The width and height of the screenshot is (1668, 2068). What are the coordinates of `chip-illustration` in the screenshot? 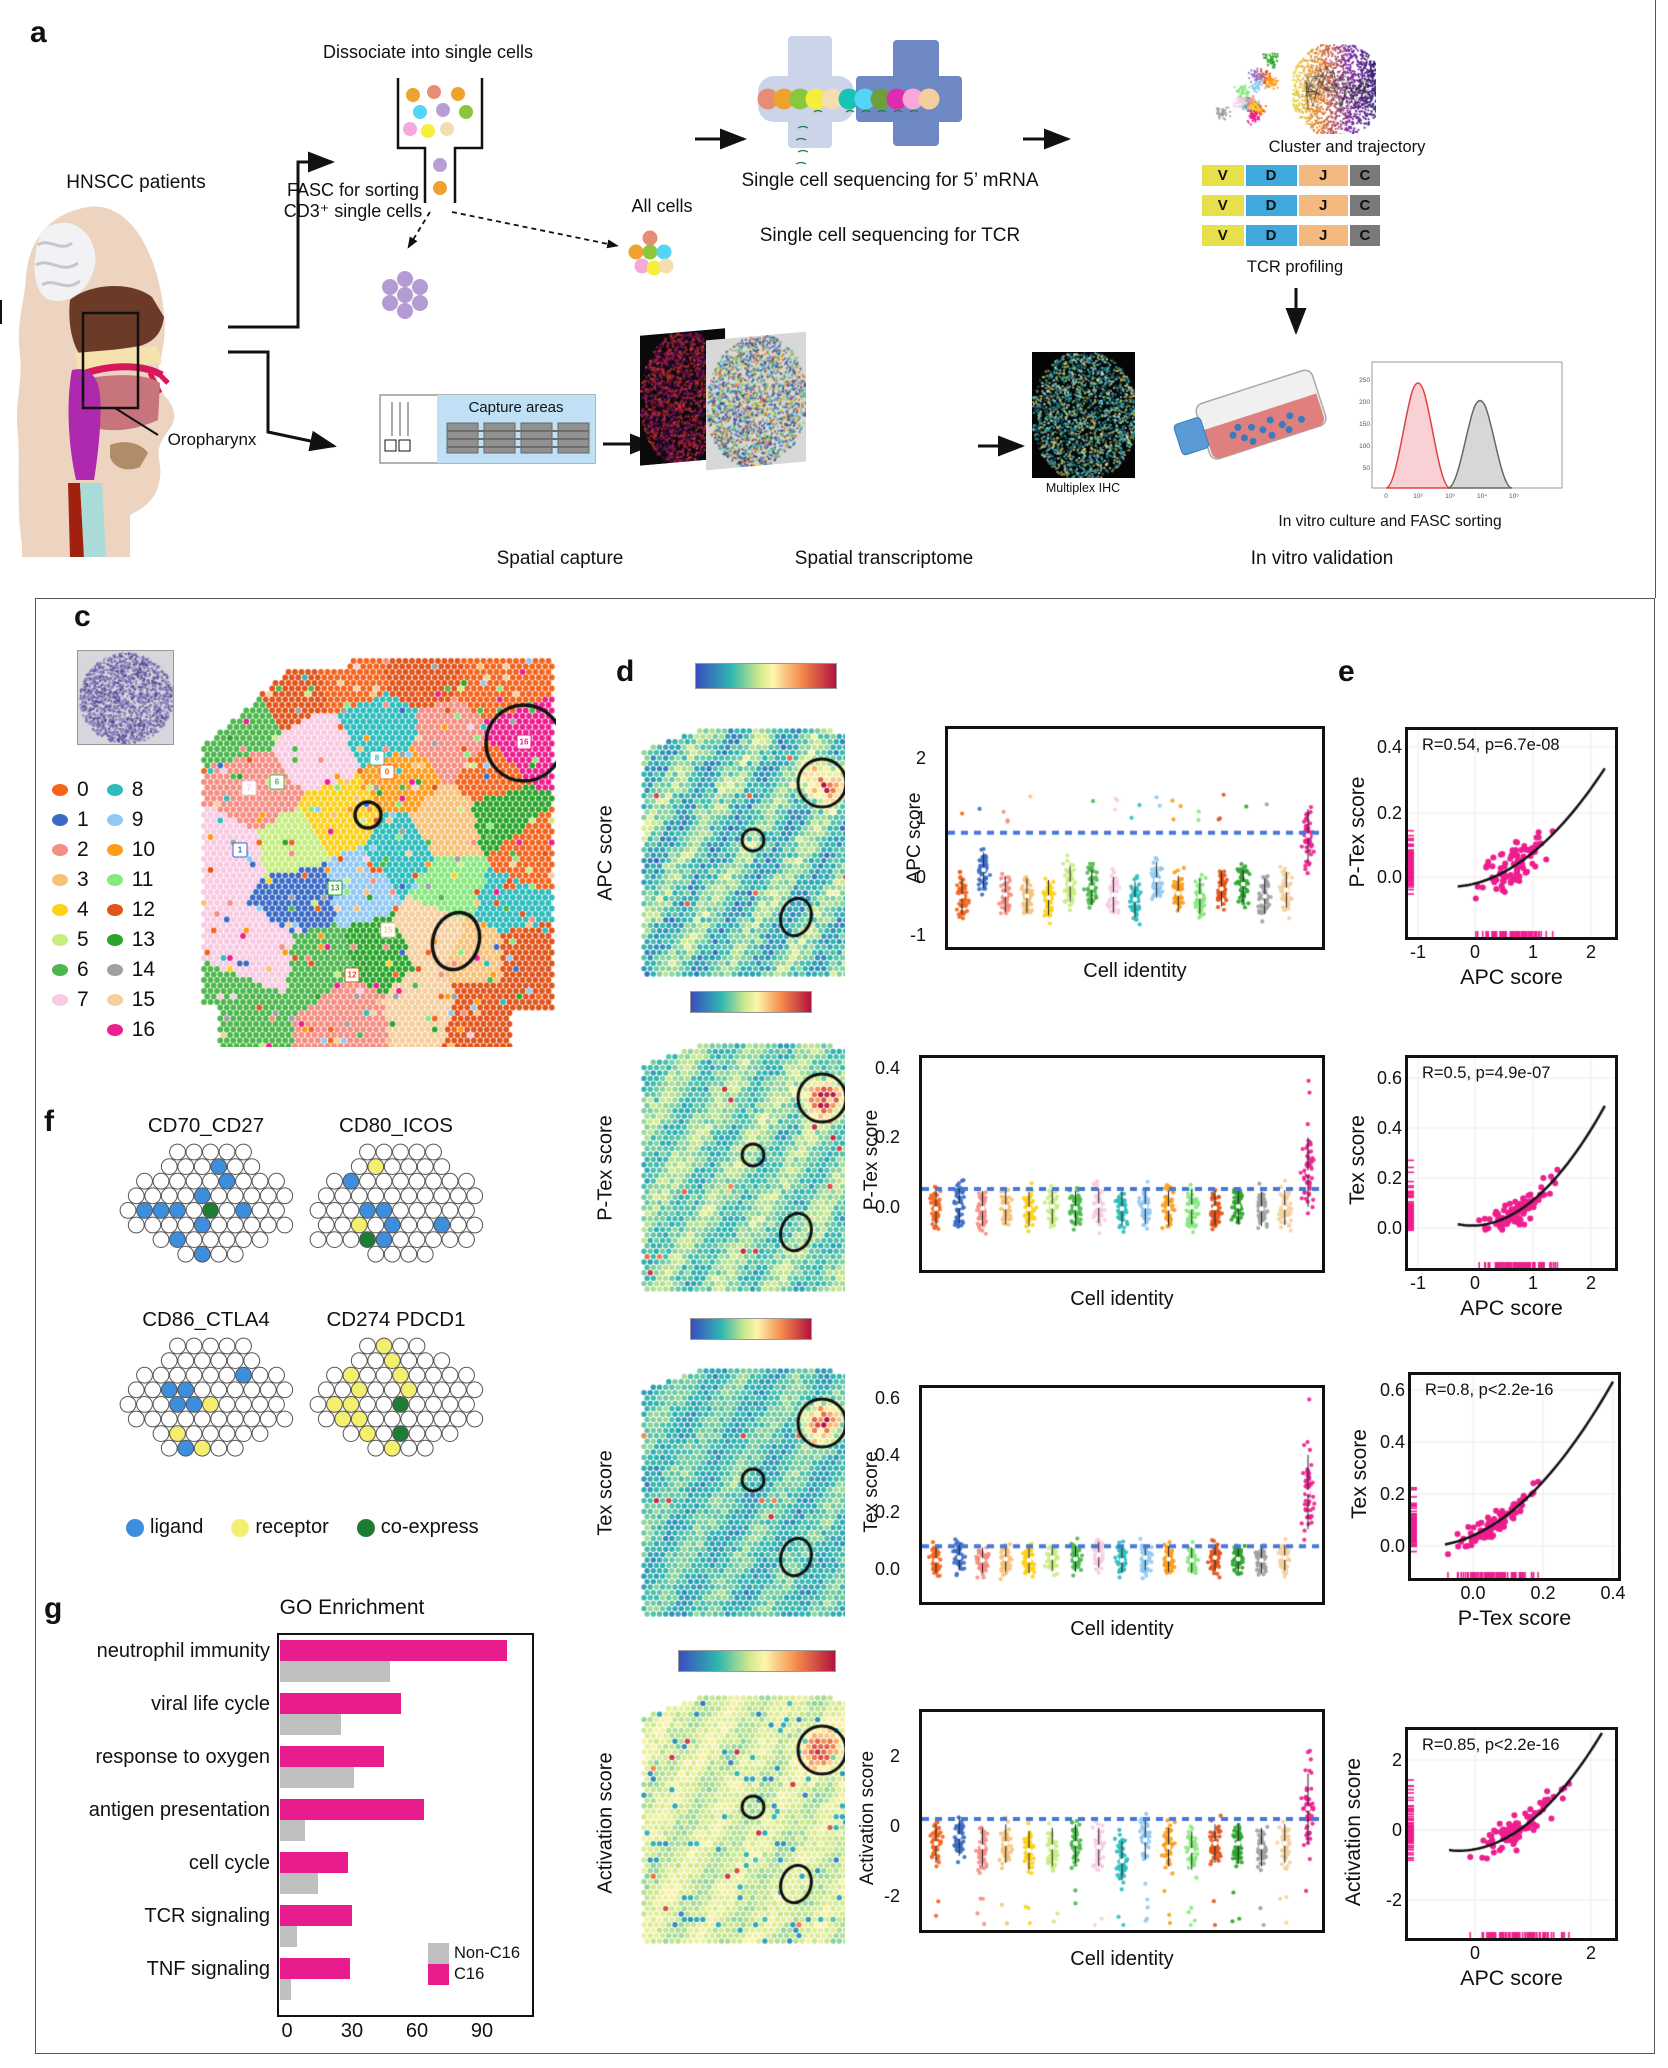 It's located at (859, 100).